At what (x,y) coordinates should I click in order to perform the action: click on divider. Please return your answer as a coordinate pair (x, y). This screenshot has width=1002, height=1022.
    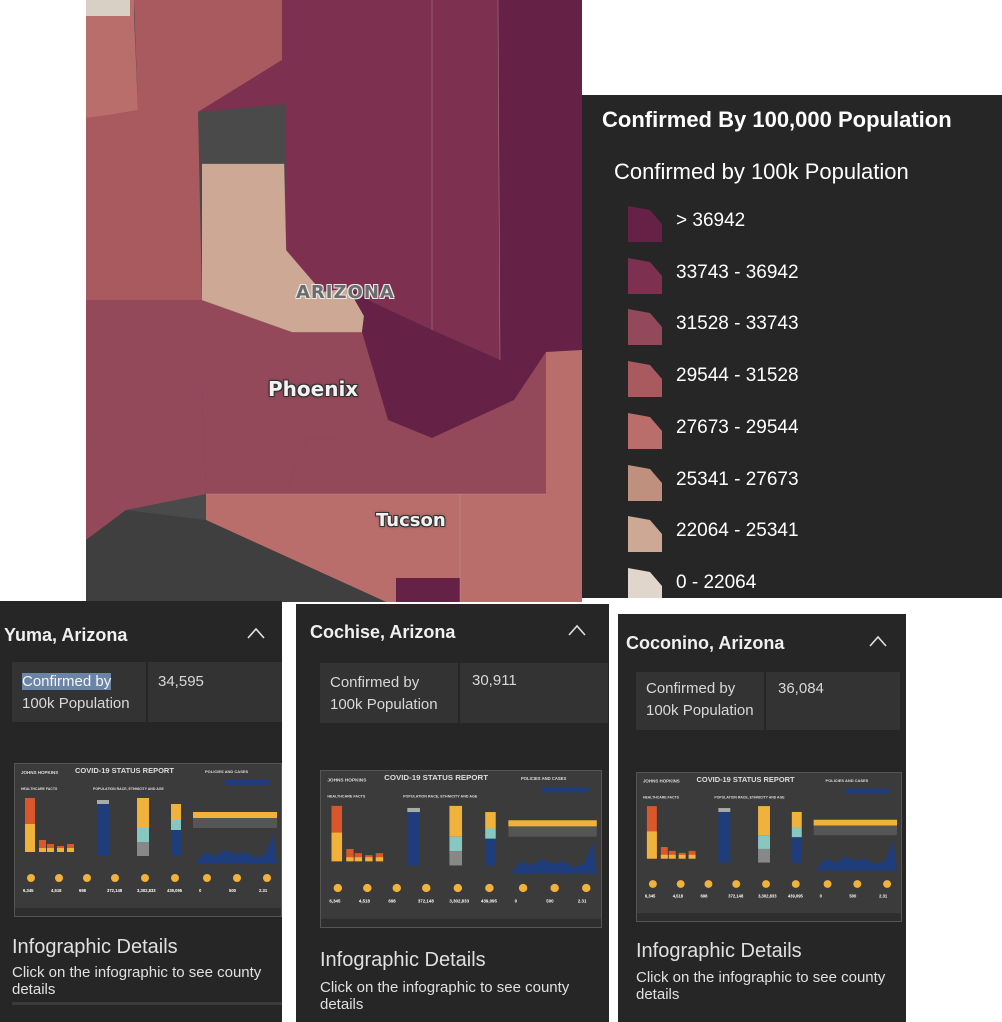
    Looking at the image, I should click on (147, 1003).